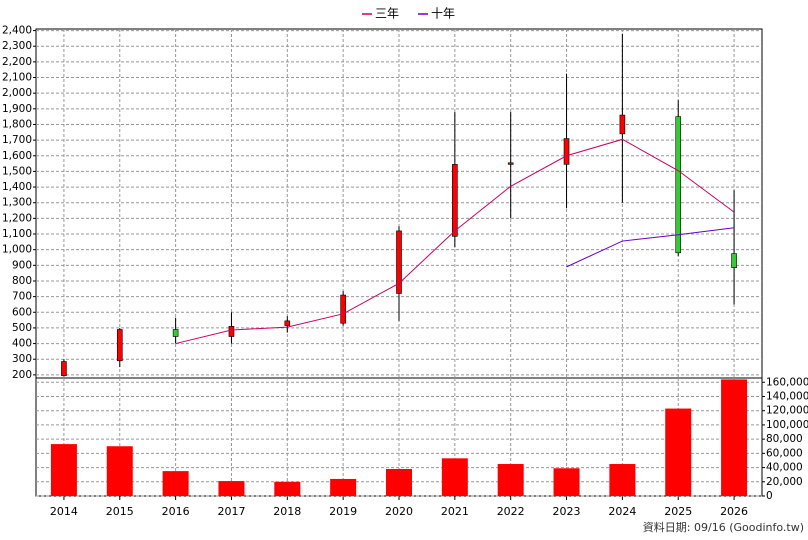 The height and width of the screenshot is (540, 808). What do you see at coordinates (22, 375) in the screenshot?
I see `y-tick-label: 200` at bounding box center [22, 375].